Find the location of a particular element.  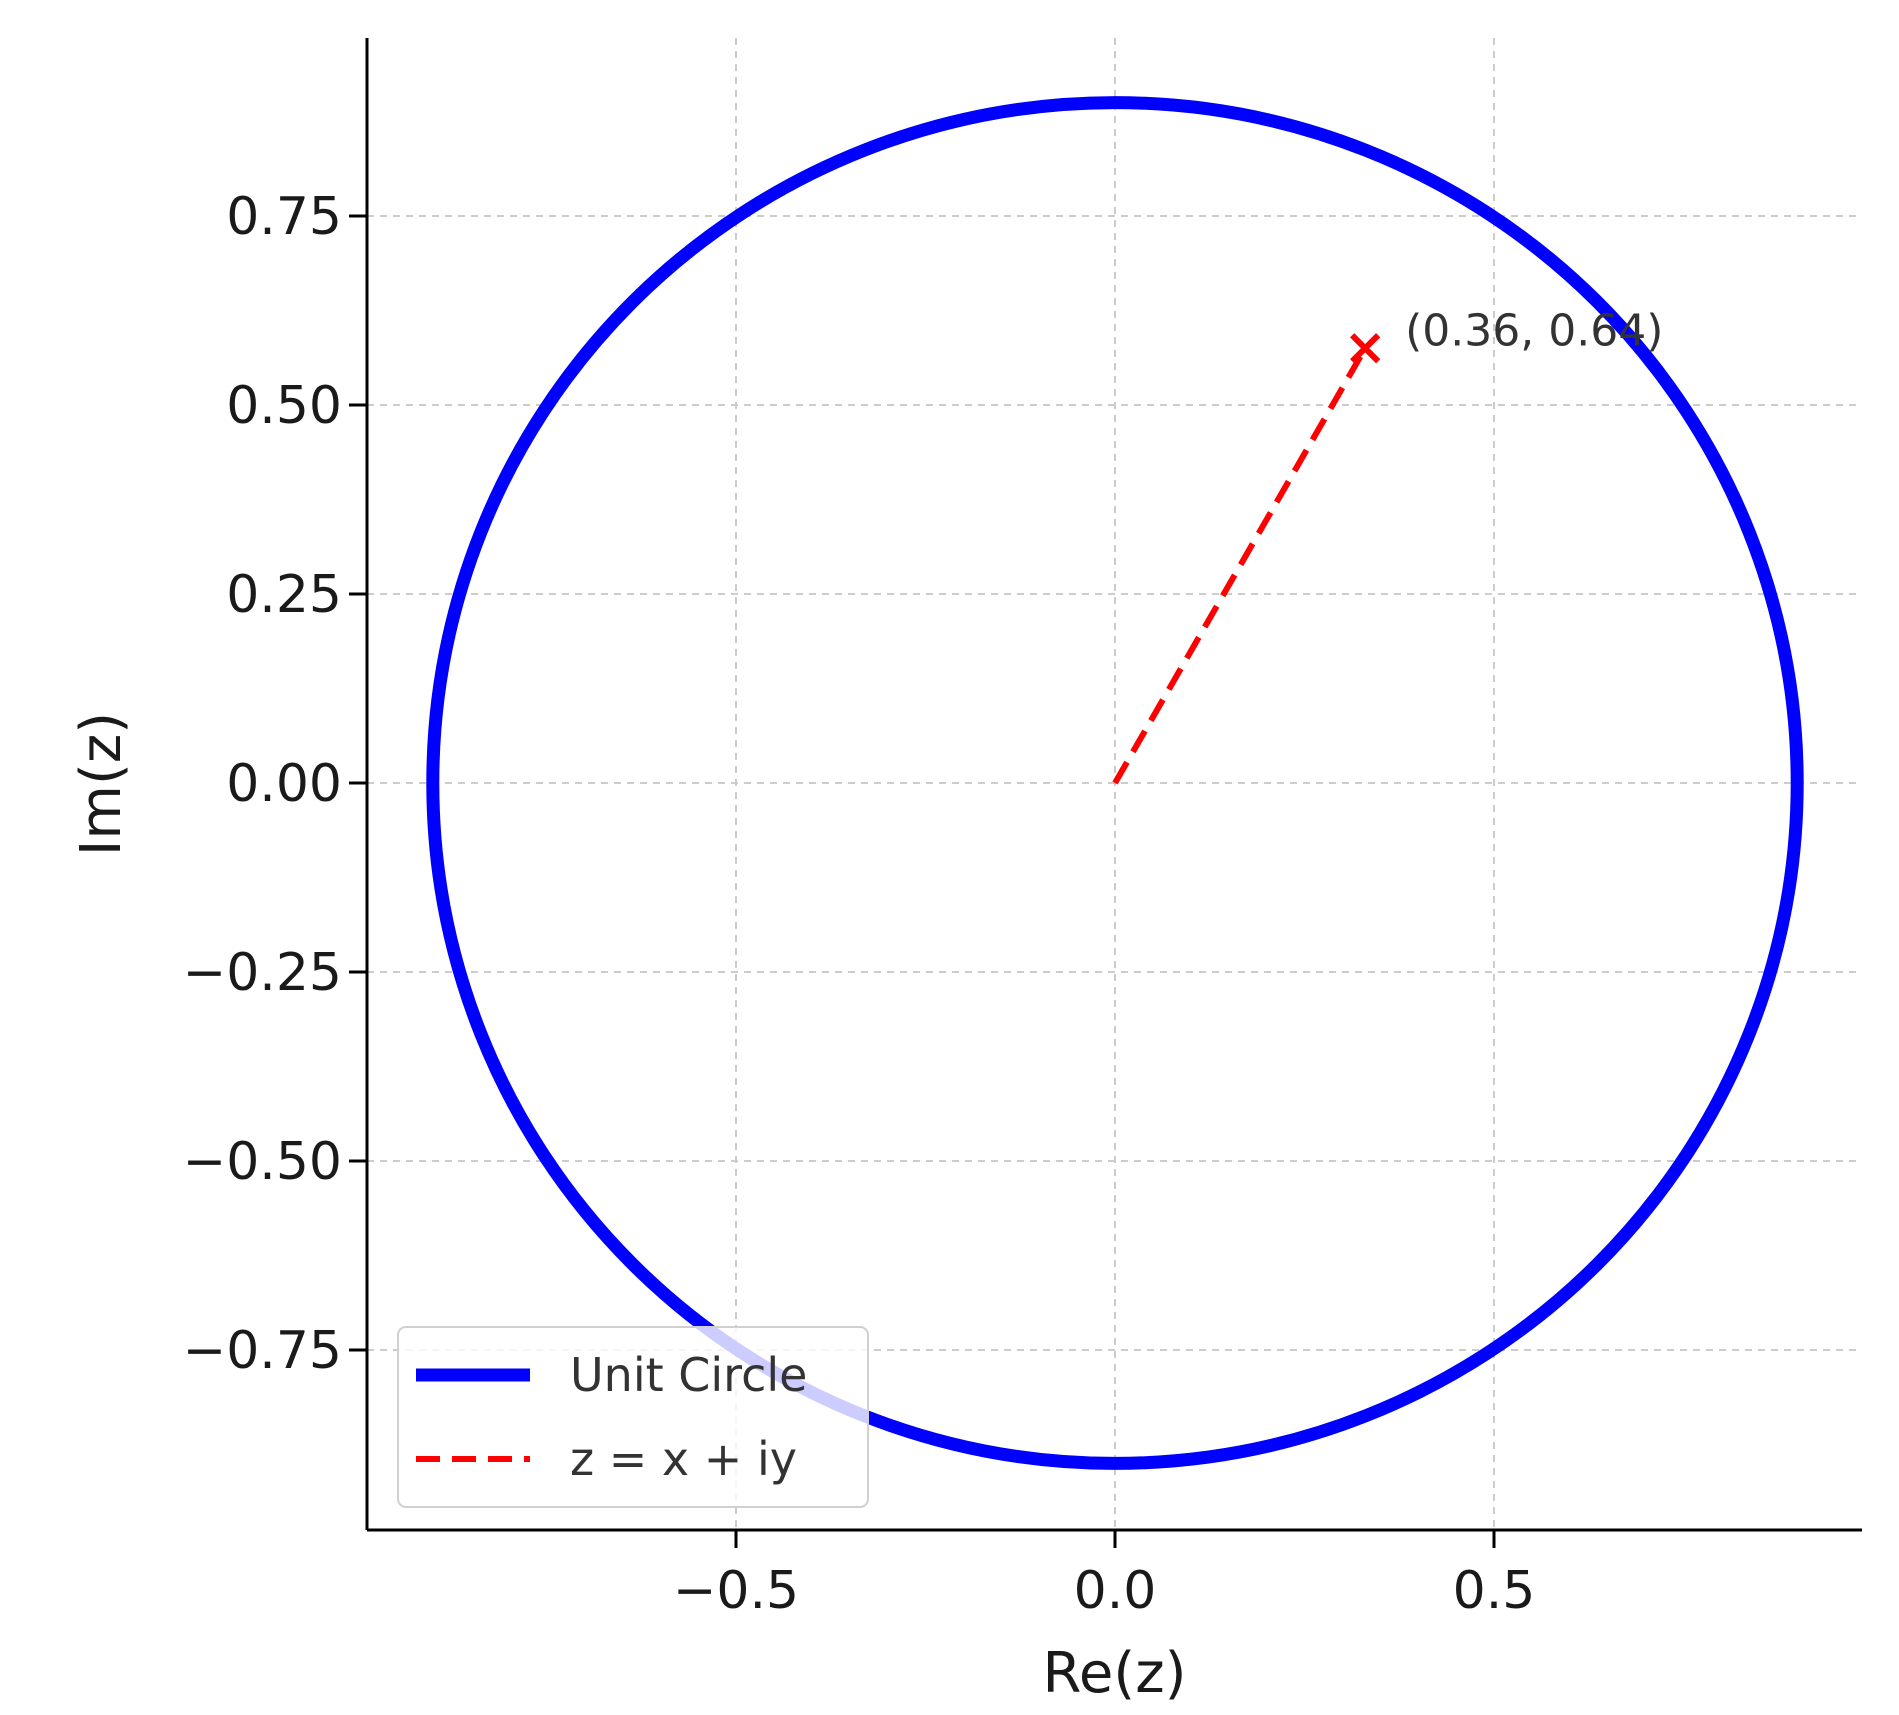

y-tick-label: 0.00 is located at coordinates (284, 784).